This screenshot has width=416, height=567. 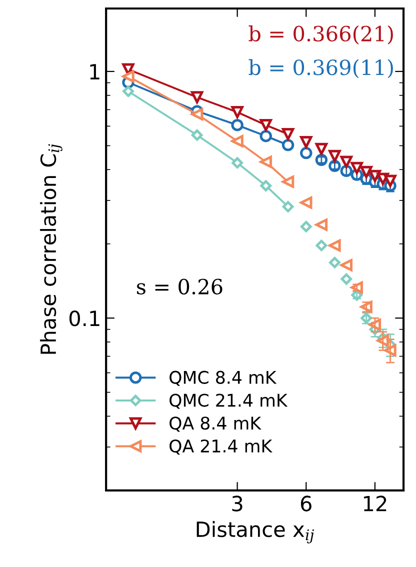 I want to click on annotation: s = 0.26, so click(x=179, y=286).